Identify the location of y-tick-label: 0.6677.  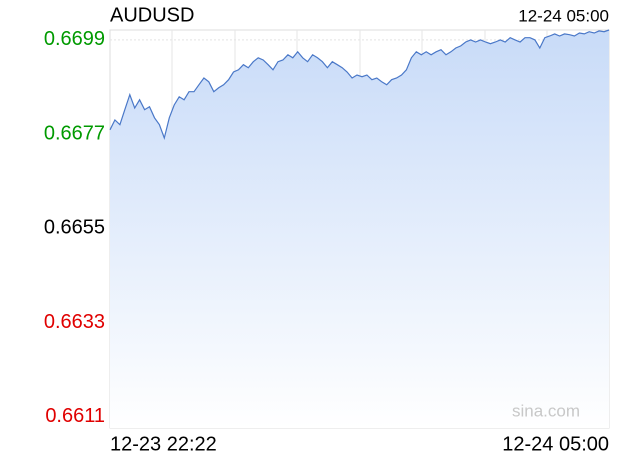
(74, 133).